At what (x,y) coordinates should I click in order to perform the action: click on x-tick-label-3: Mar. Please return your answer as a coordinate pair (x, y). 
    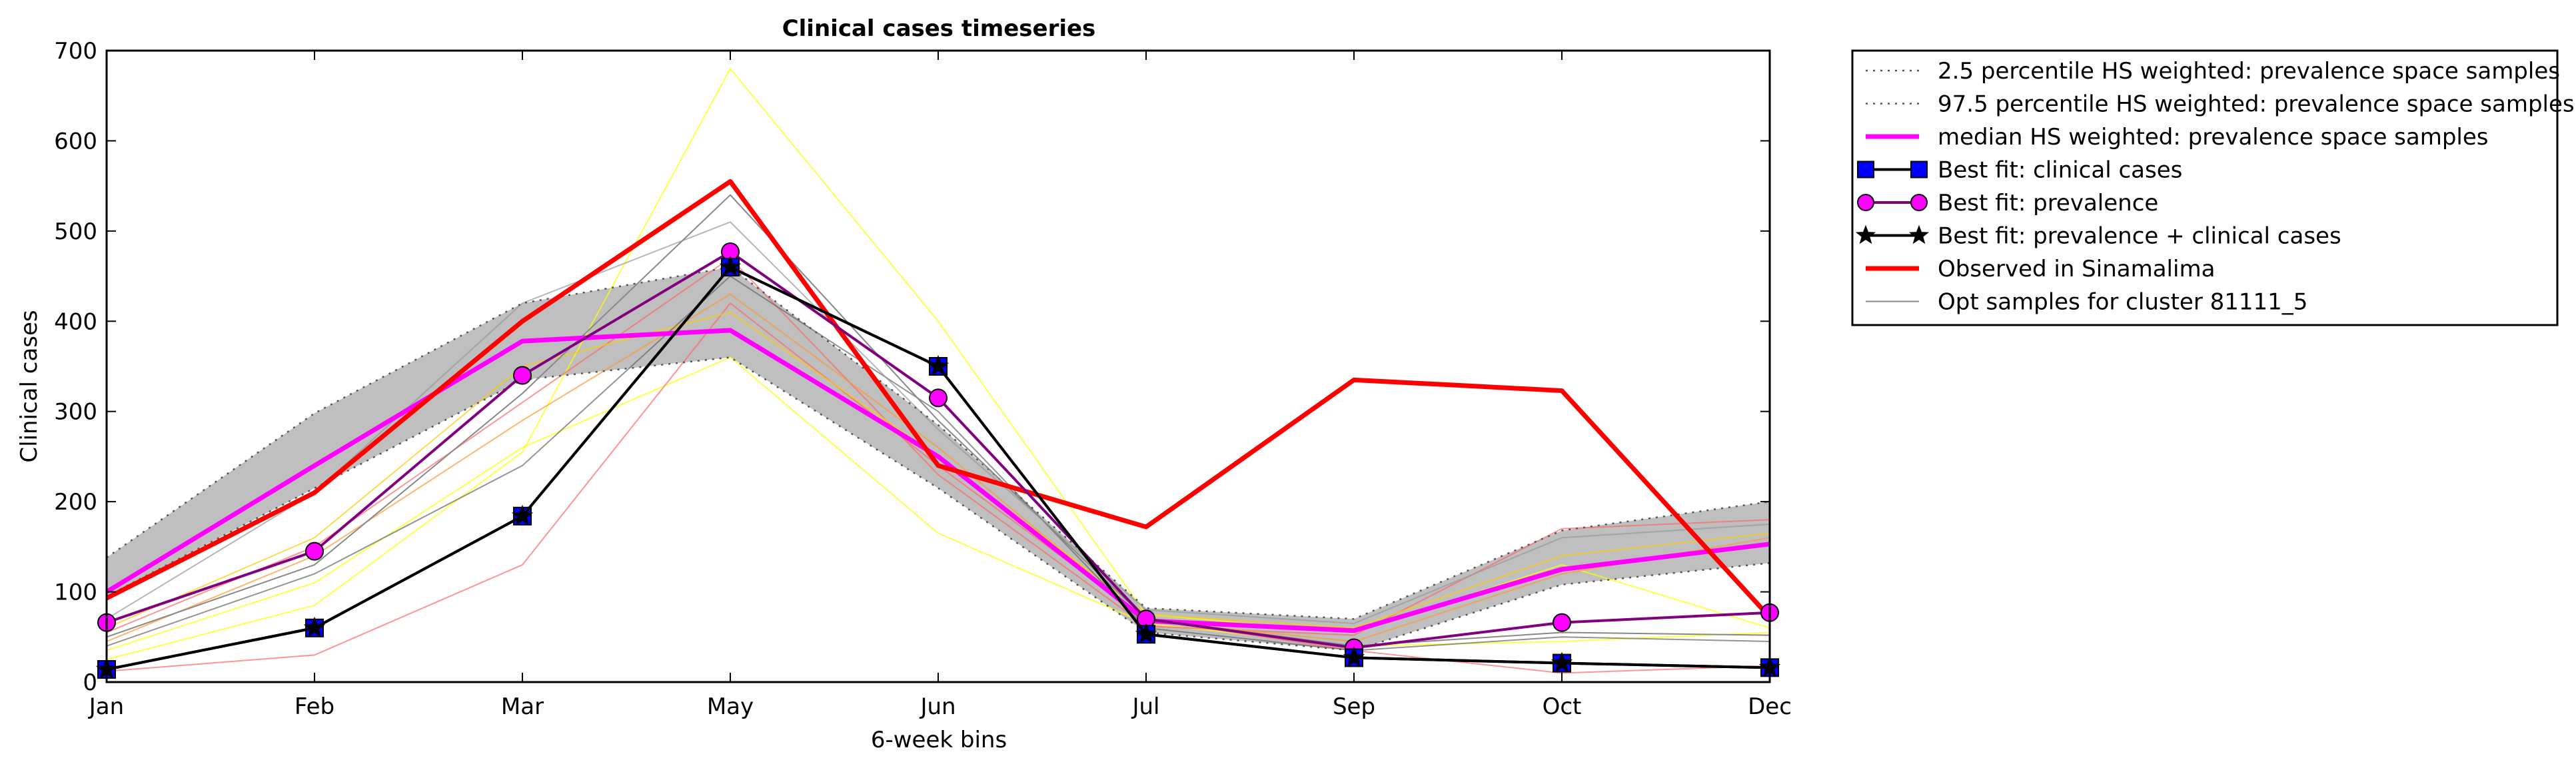
    Looking at the image, I should click on (522, 706).